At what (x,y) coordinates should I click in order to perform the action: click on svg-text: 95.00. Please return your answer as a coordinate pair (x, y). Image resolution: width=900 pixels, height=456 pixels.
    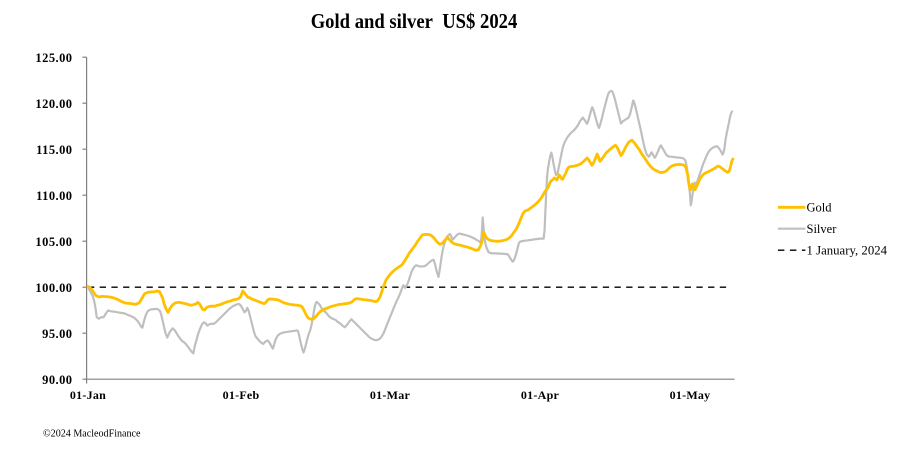
    Looking at the image, I should click on (57, 334).